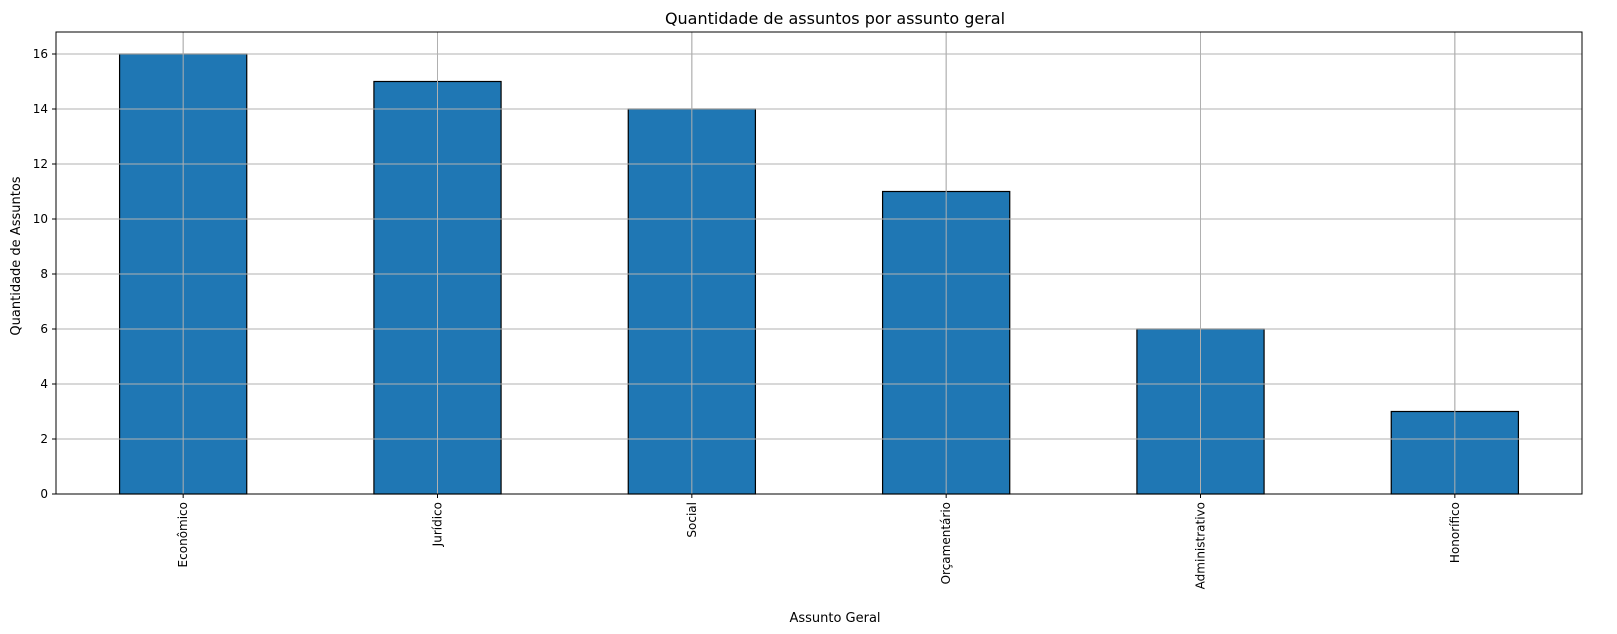 The height and width of the screenshot is (634, 1617). Describe the element at coordinates (44, 439) in the screenshot. I see `y-tick-label: 2` at that location.